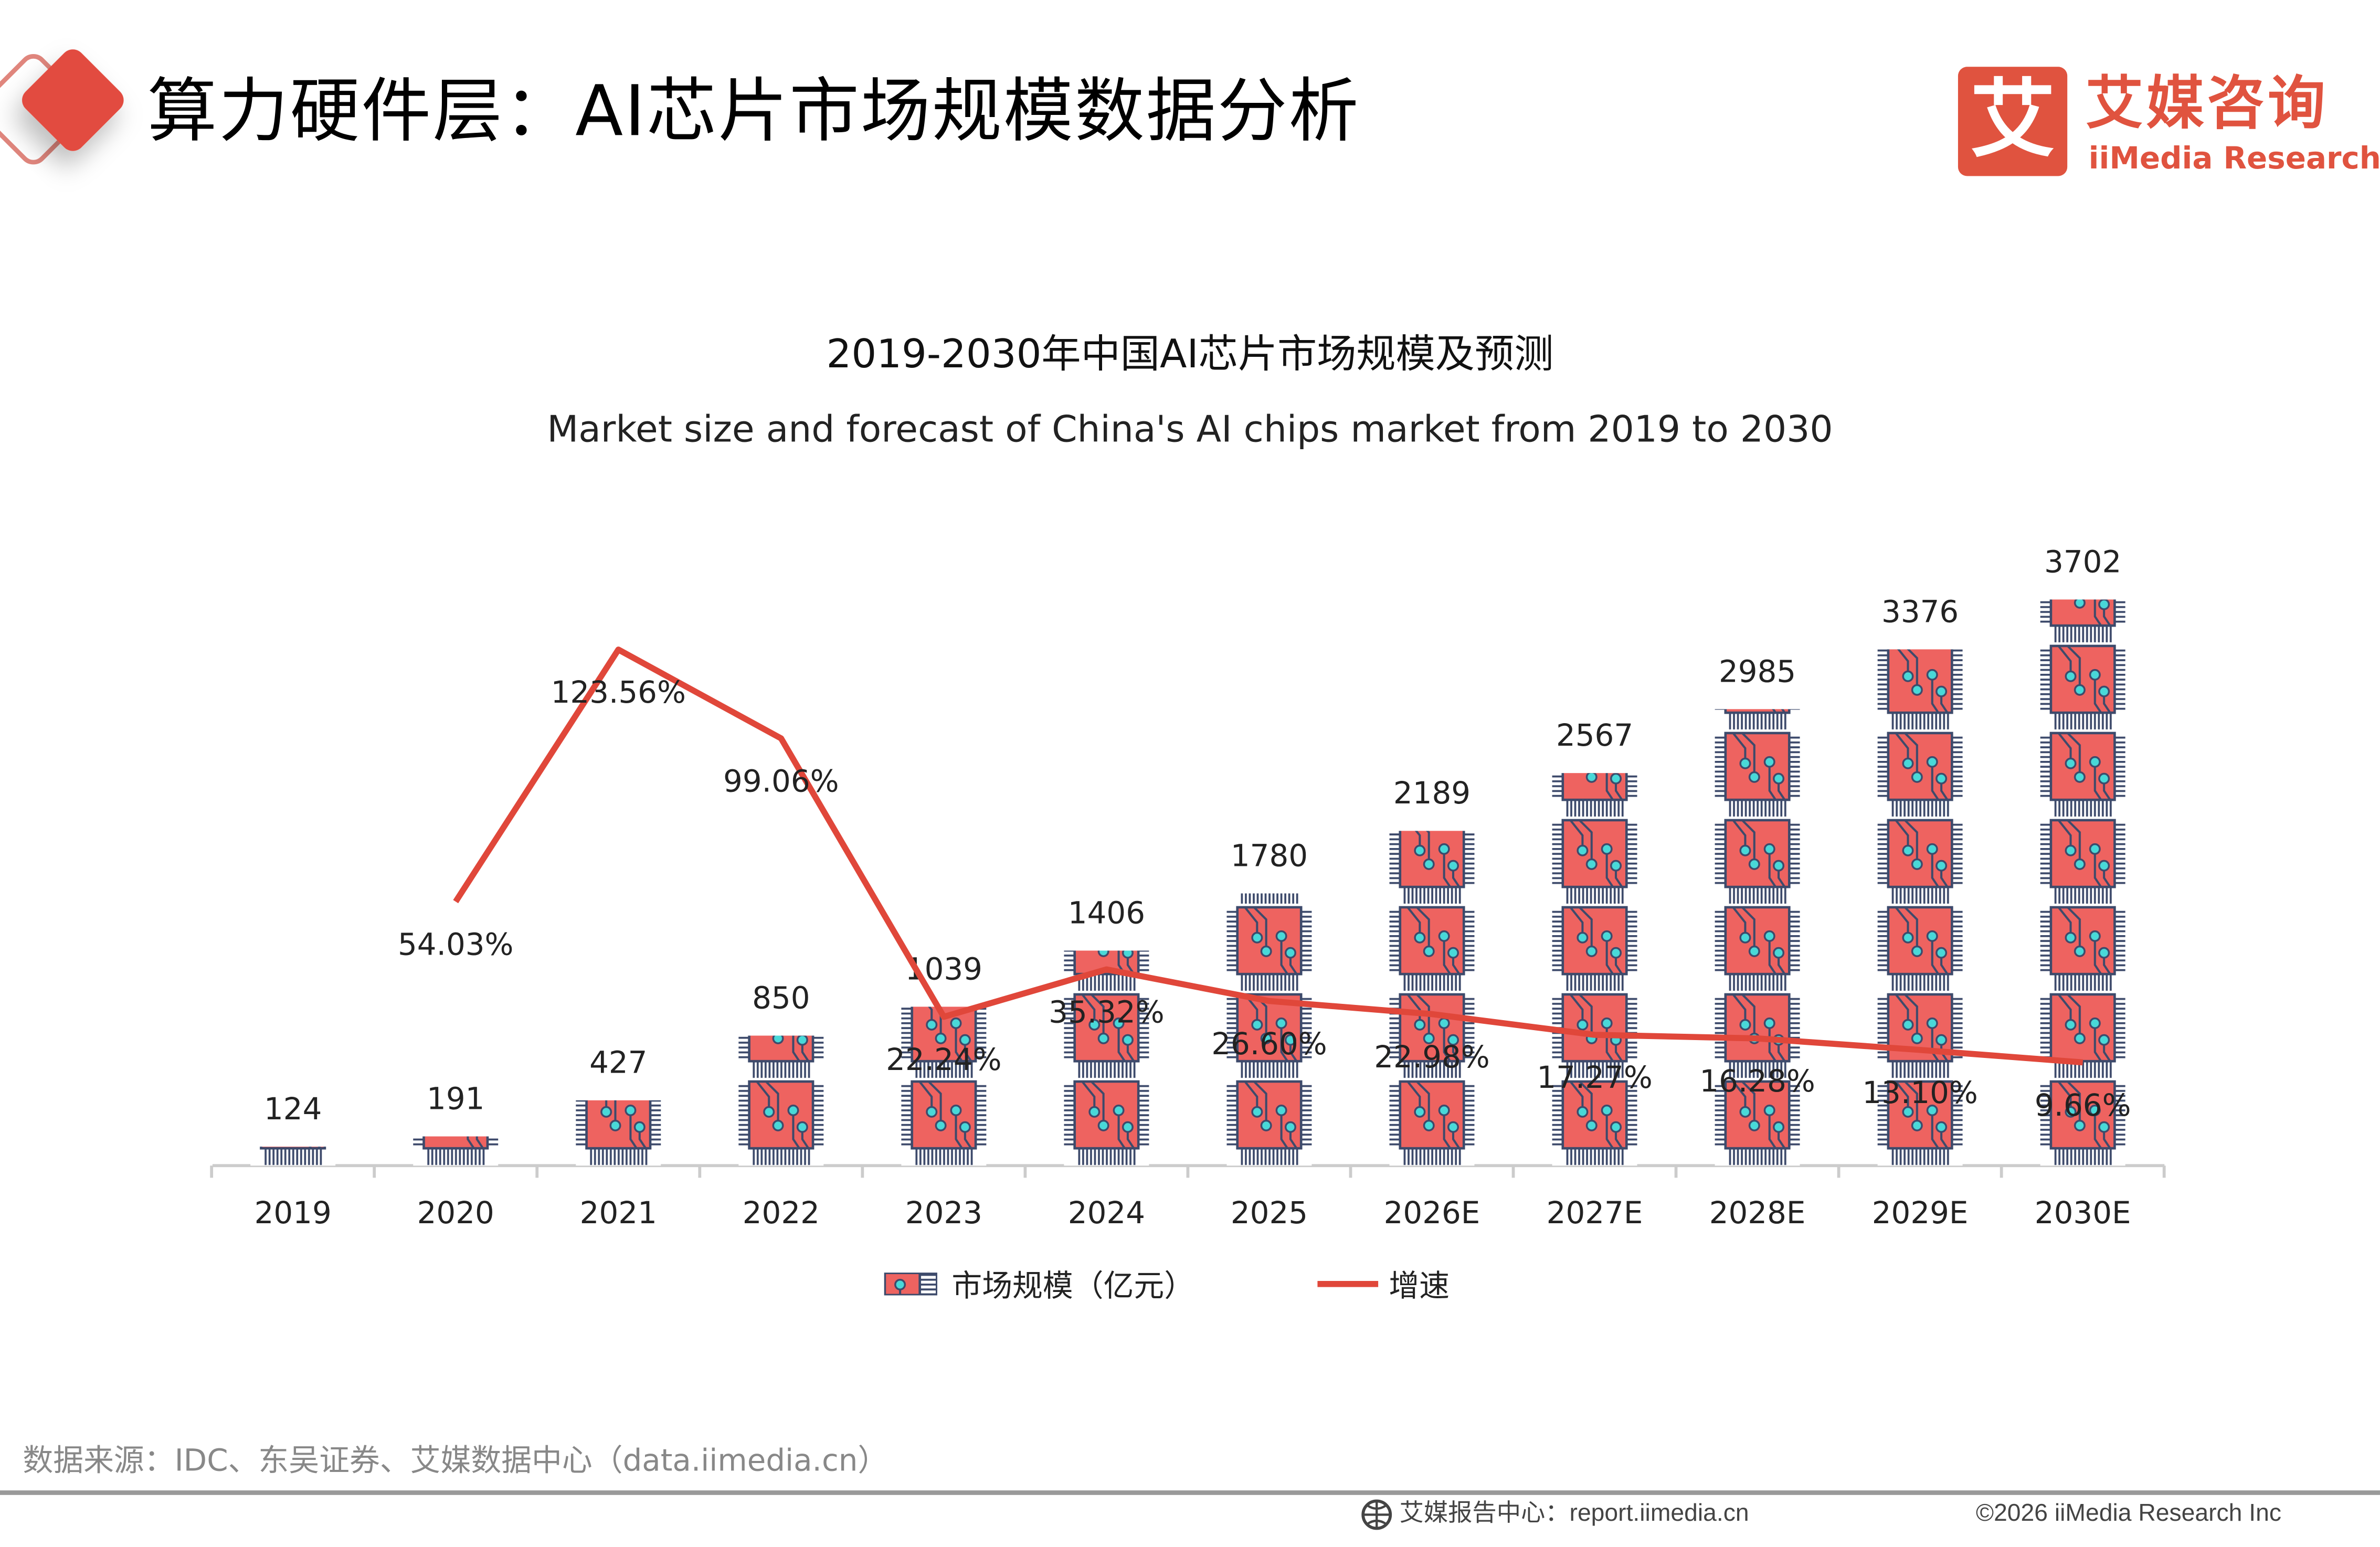 The image size is (2380, 1547). I want to click on growth-value-label: 123.56%, so click(618, 692).